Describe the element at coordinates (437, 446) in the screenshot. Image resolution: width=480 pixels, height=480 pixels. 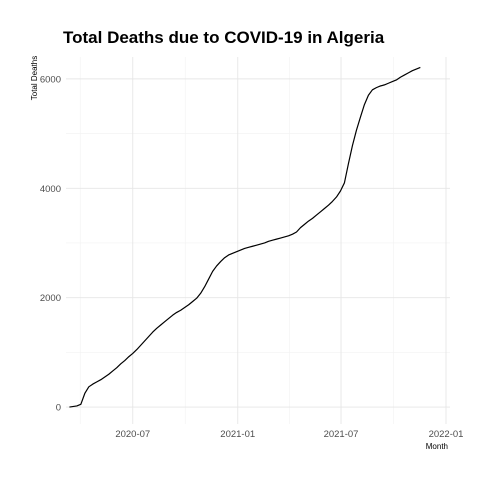
I see `x-axis-label: Month` at that location.